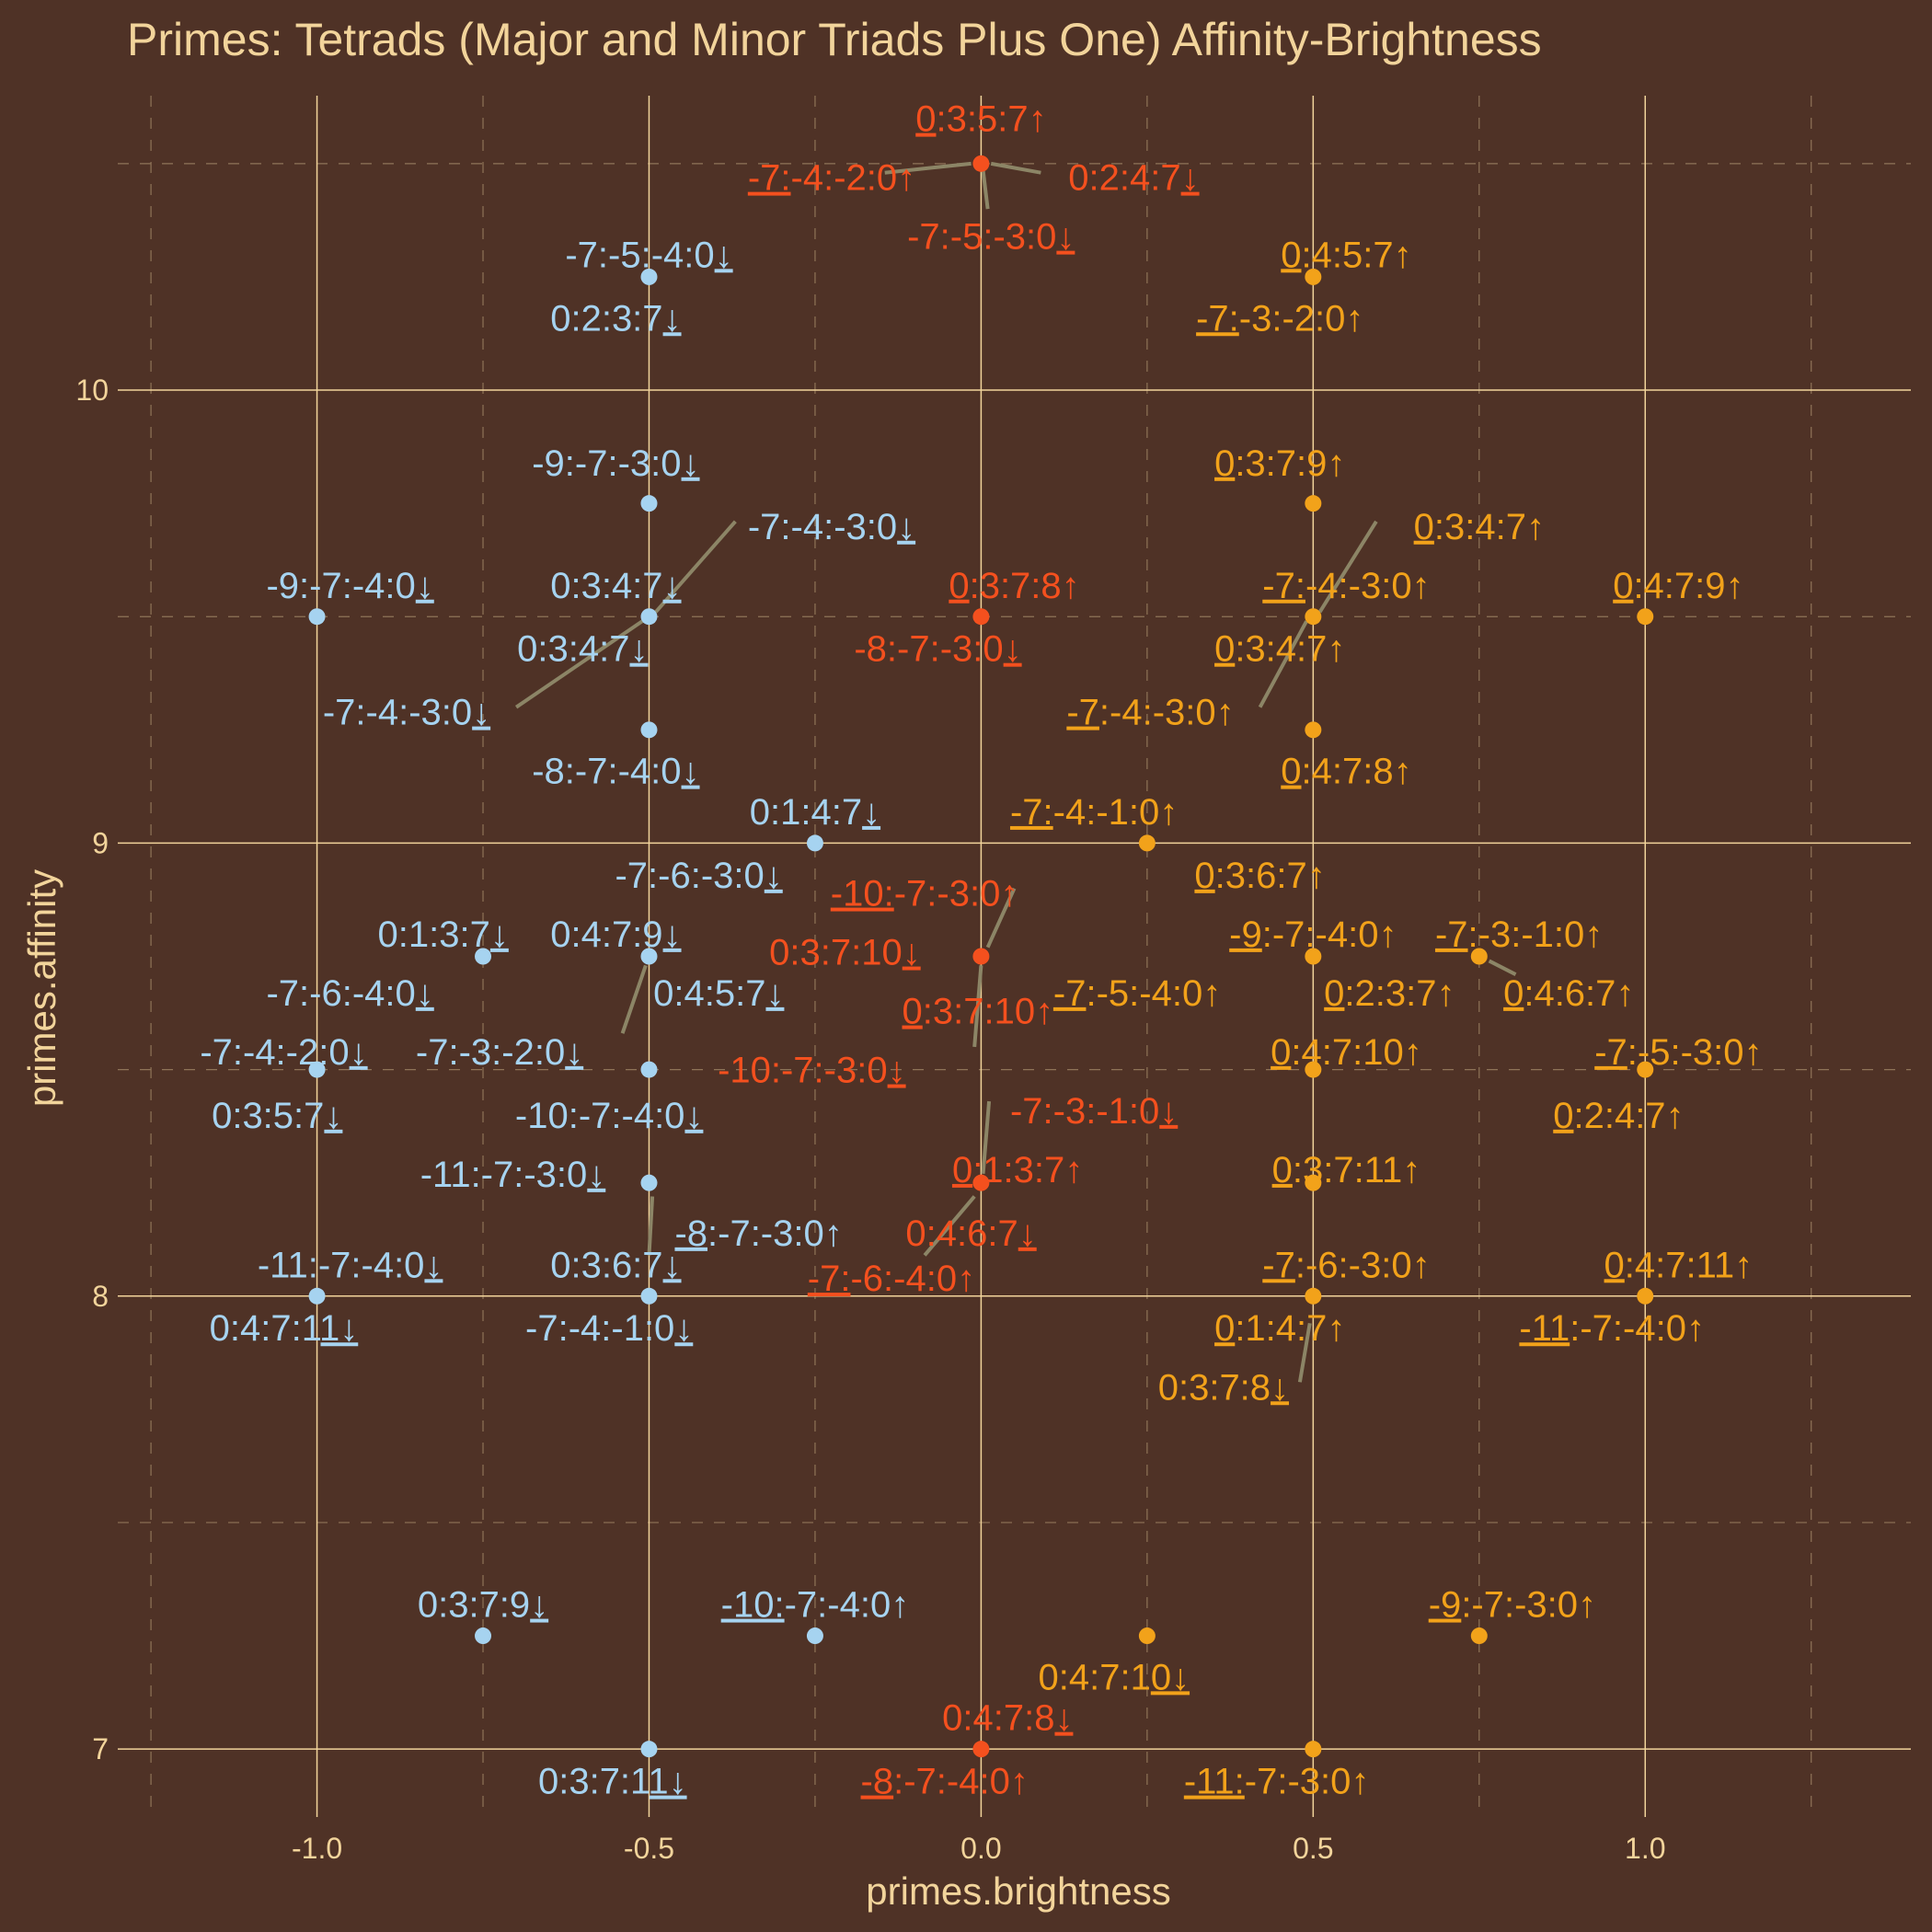 The height and width of the screenshot is (1932, 1932). I want to click on point-label: 0:3:7:9↑, so click(1279, 463).